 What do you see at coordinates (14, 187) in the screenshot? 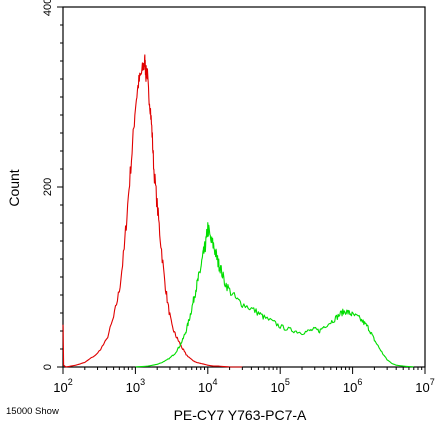
I see `y-axis-label: Count` at bounding box center [14, 187].